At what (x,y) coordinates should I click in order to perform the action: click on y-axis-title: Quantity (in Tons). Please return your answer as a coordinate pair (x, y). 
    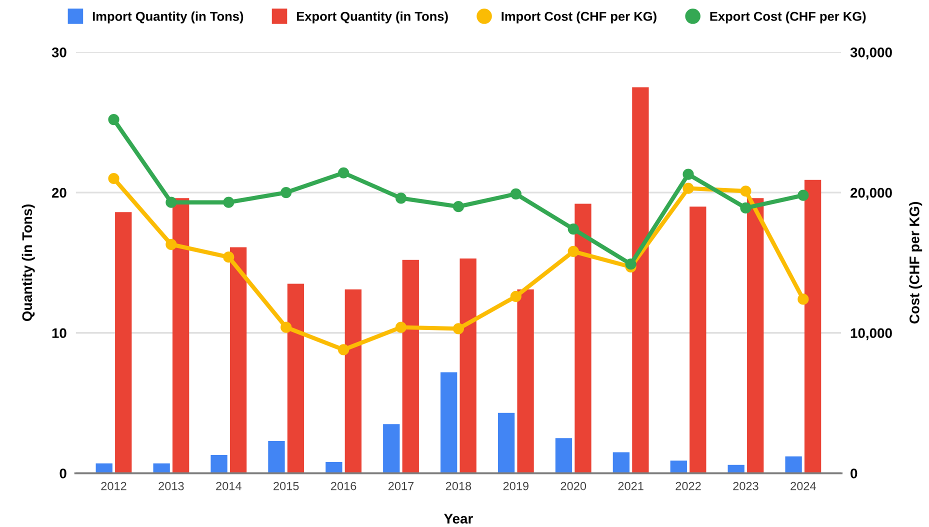
    Looking at the image, I should click on (28, 263).